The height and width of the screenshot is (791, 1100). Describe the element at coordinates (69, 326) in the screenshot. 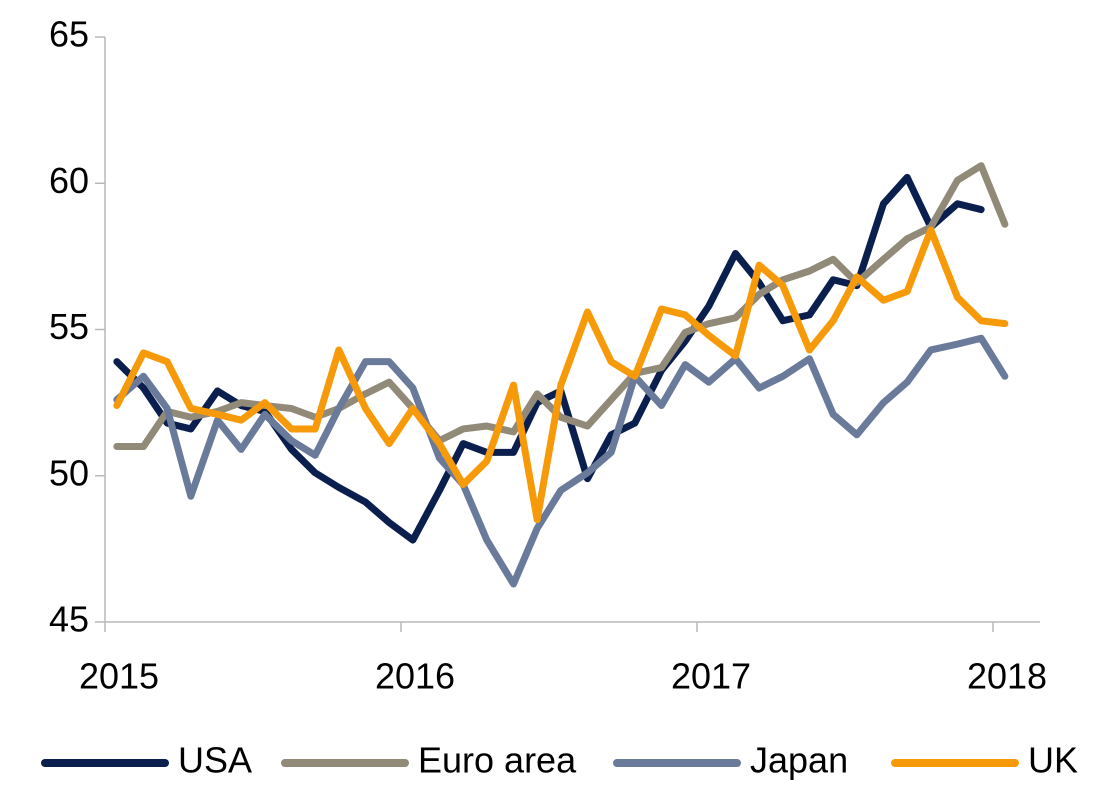

I see `y-tick-label: 55` at that location.